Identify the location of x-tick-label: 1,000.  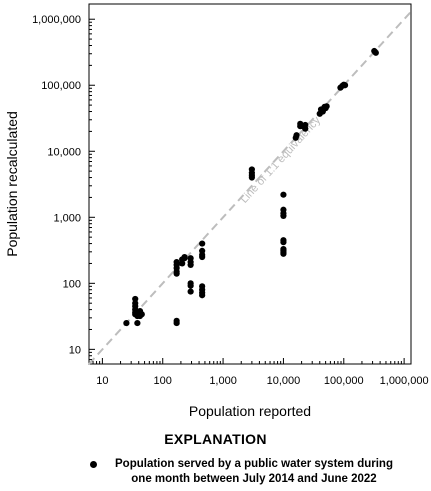
(223, 381).